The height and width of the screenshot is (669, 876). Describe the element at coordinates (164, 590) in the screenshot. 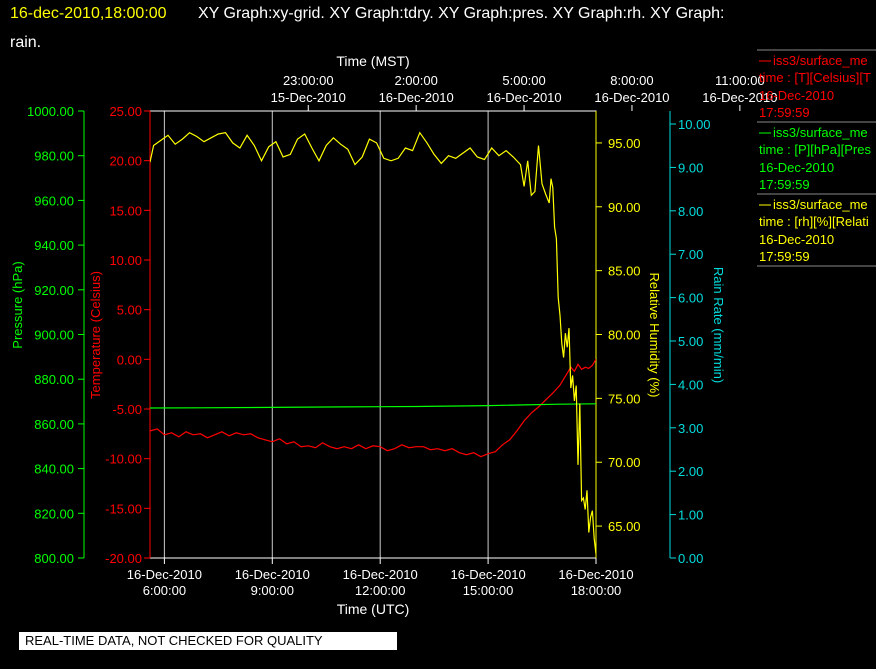

I see `bottom-tick-time: 6:00:00` at that location.